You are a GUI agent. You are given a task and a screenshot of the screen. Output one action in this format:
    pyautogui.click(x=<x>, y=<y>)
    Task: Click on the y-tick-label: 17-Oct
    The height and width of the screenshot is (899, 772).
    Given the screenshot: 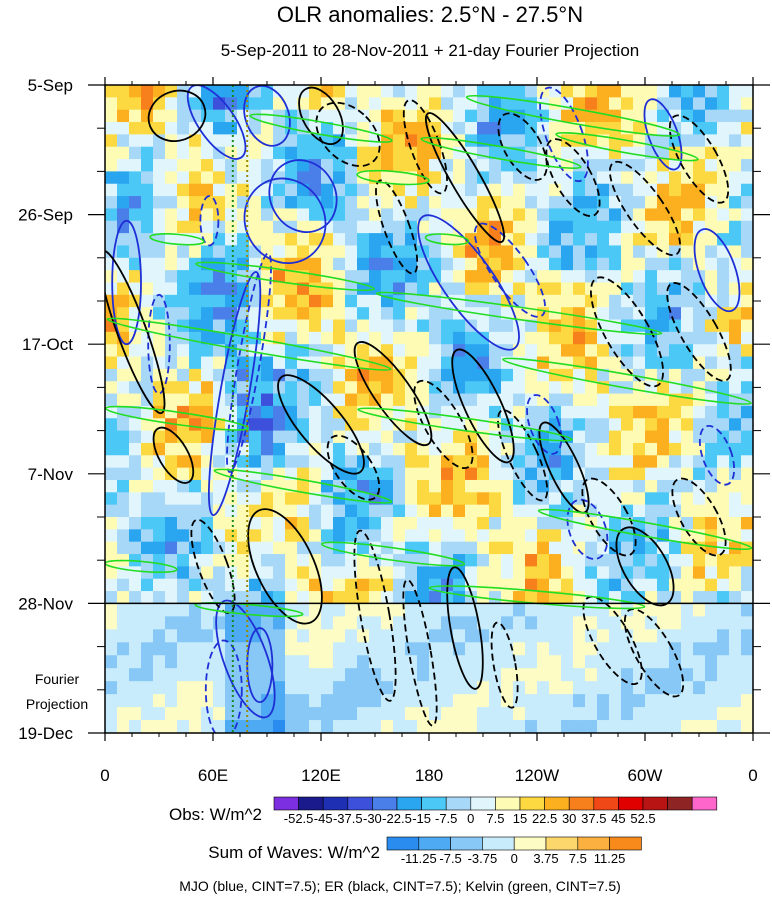 What is the action you would take?
    pyautogui.click(x=47, y=344)
    